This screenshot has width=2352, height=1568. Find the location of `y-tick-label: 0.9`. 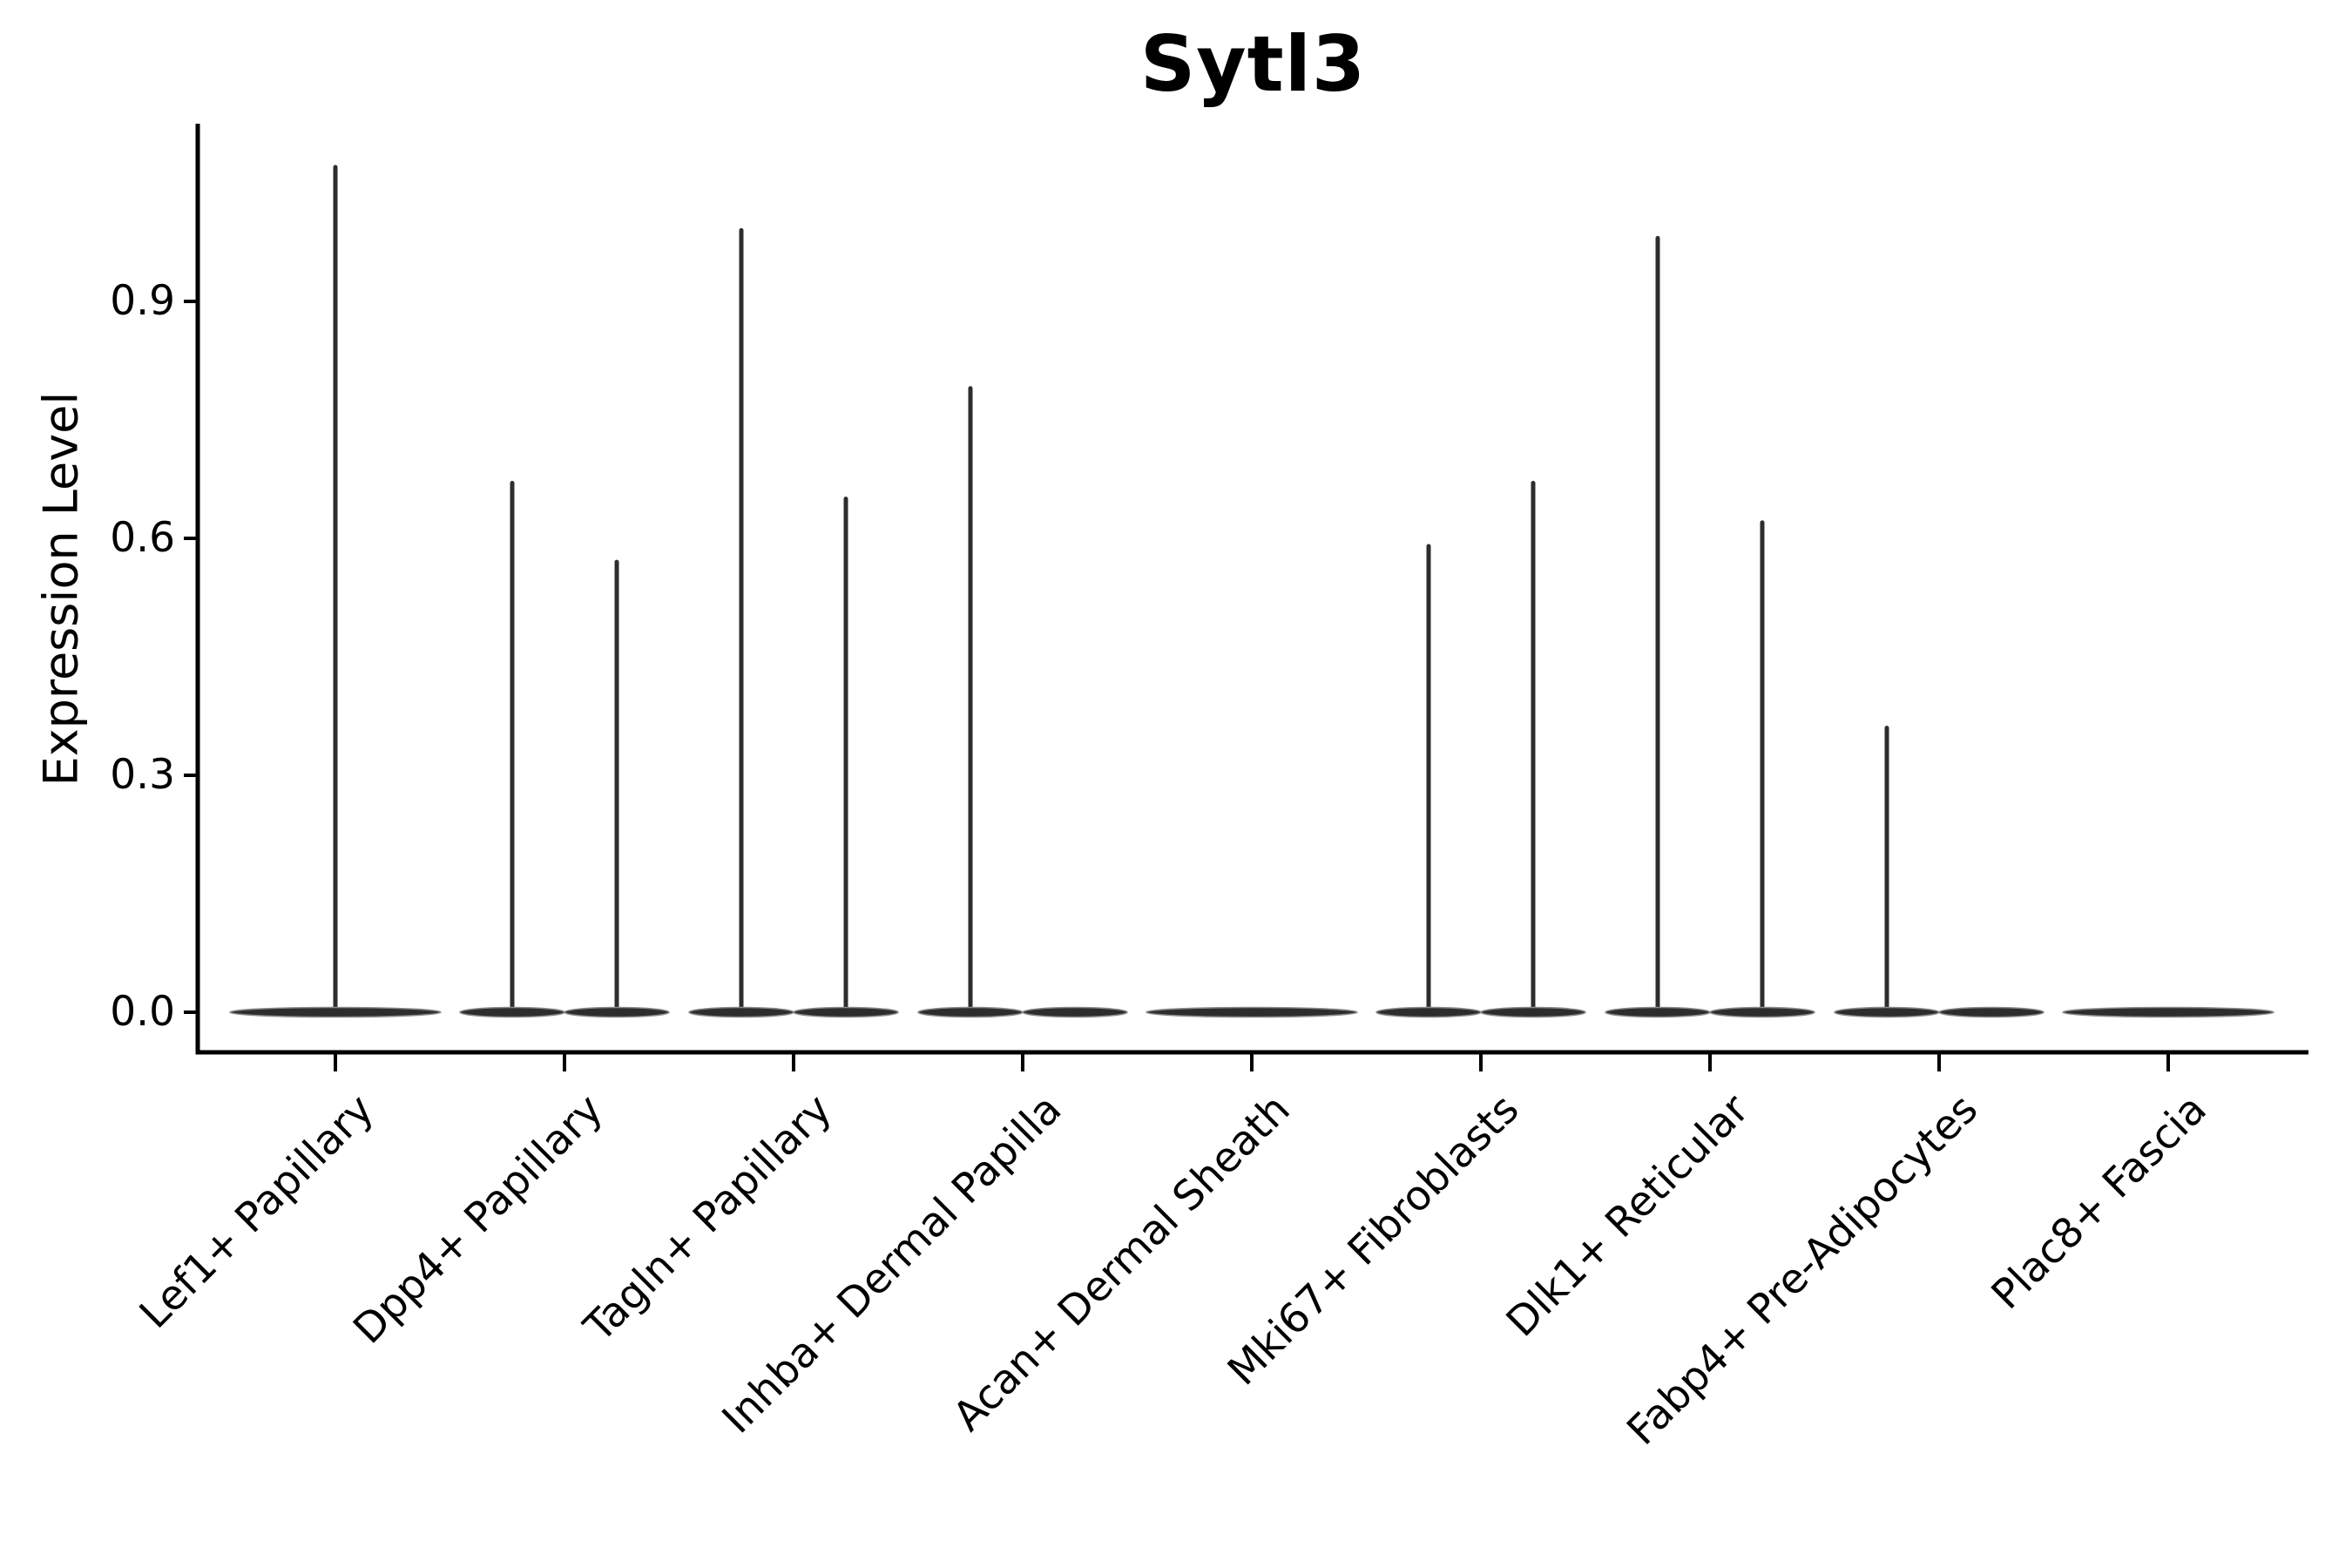

y-tick-label: 0.9 is located at coordinates (142, 300).